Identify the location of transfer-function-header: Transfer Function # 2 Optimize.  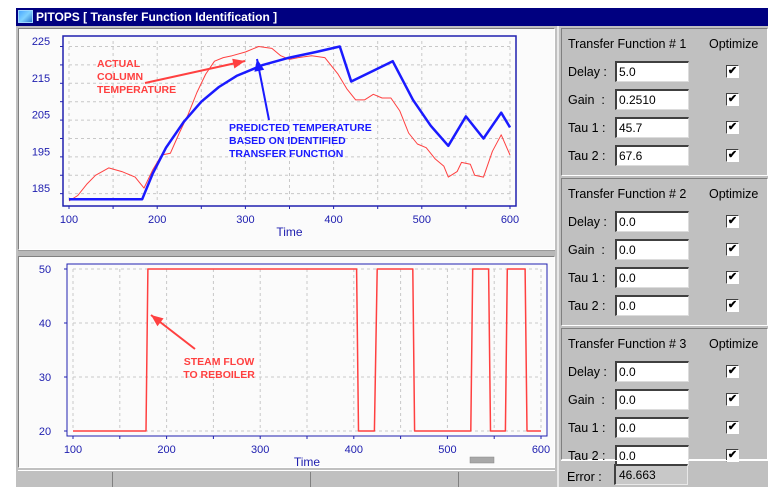
(663, 194).